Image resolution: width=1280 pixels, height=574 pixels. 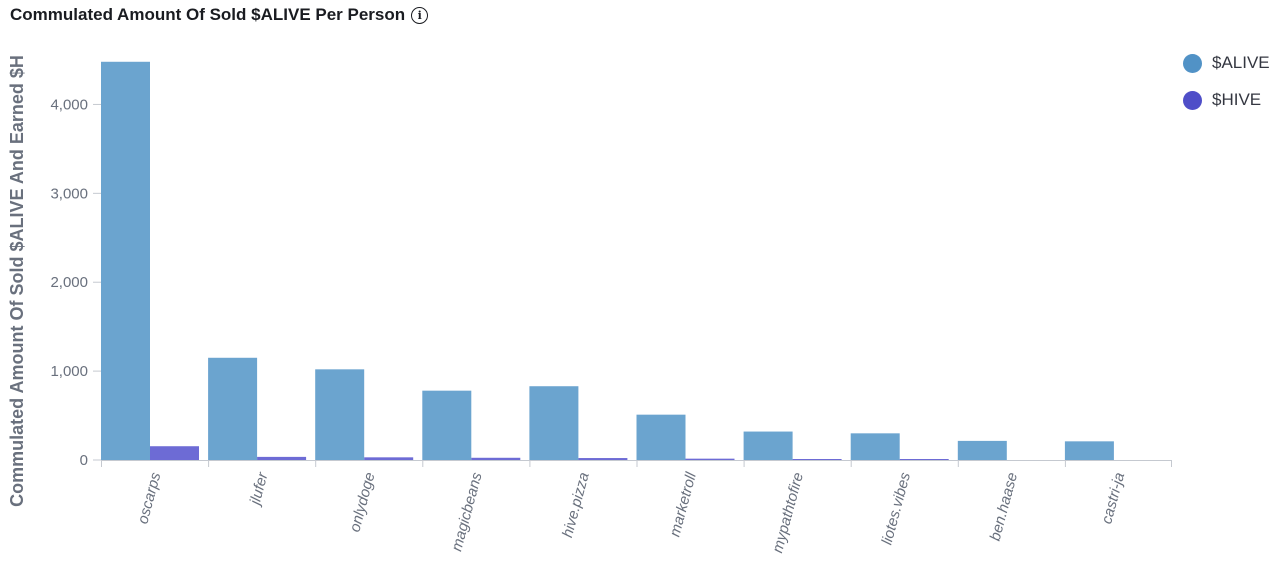 I want to click on y-tick-label: 4,000, so click(x=69, y=104).